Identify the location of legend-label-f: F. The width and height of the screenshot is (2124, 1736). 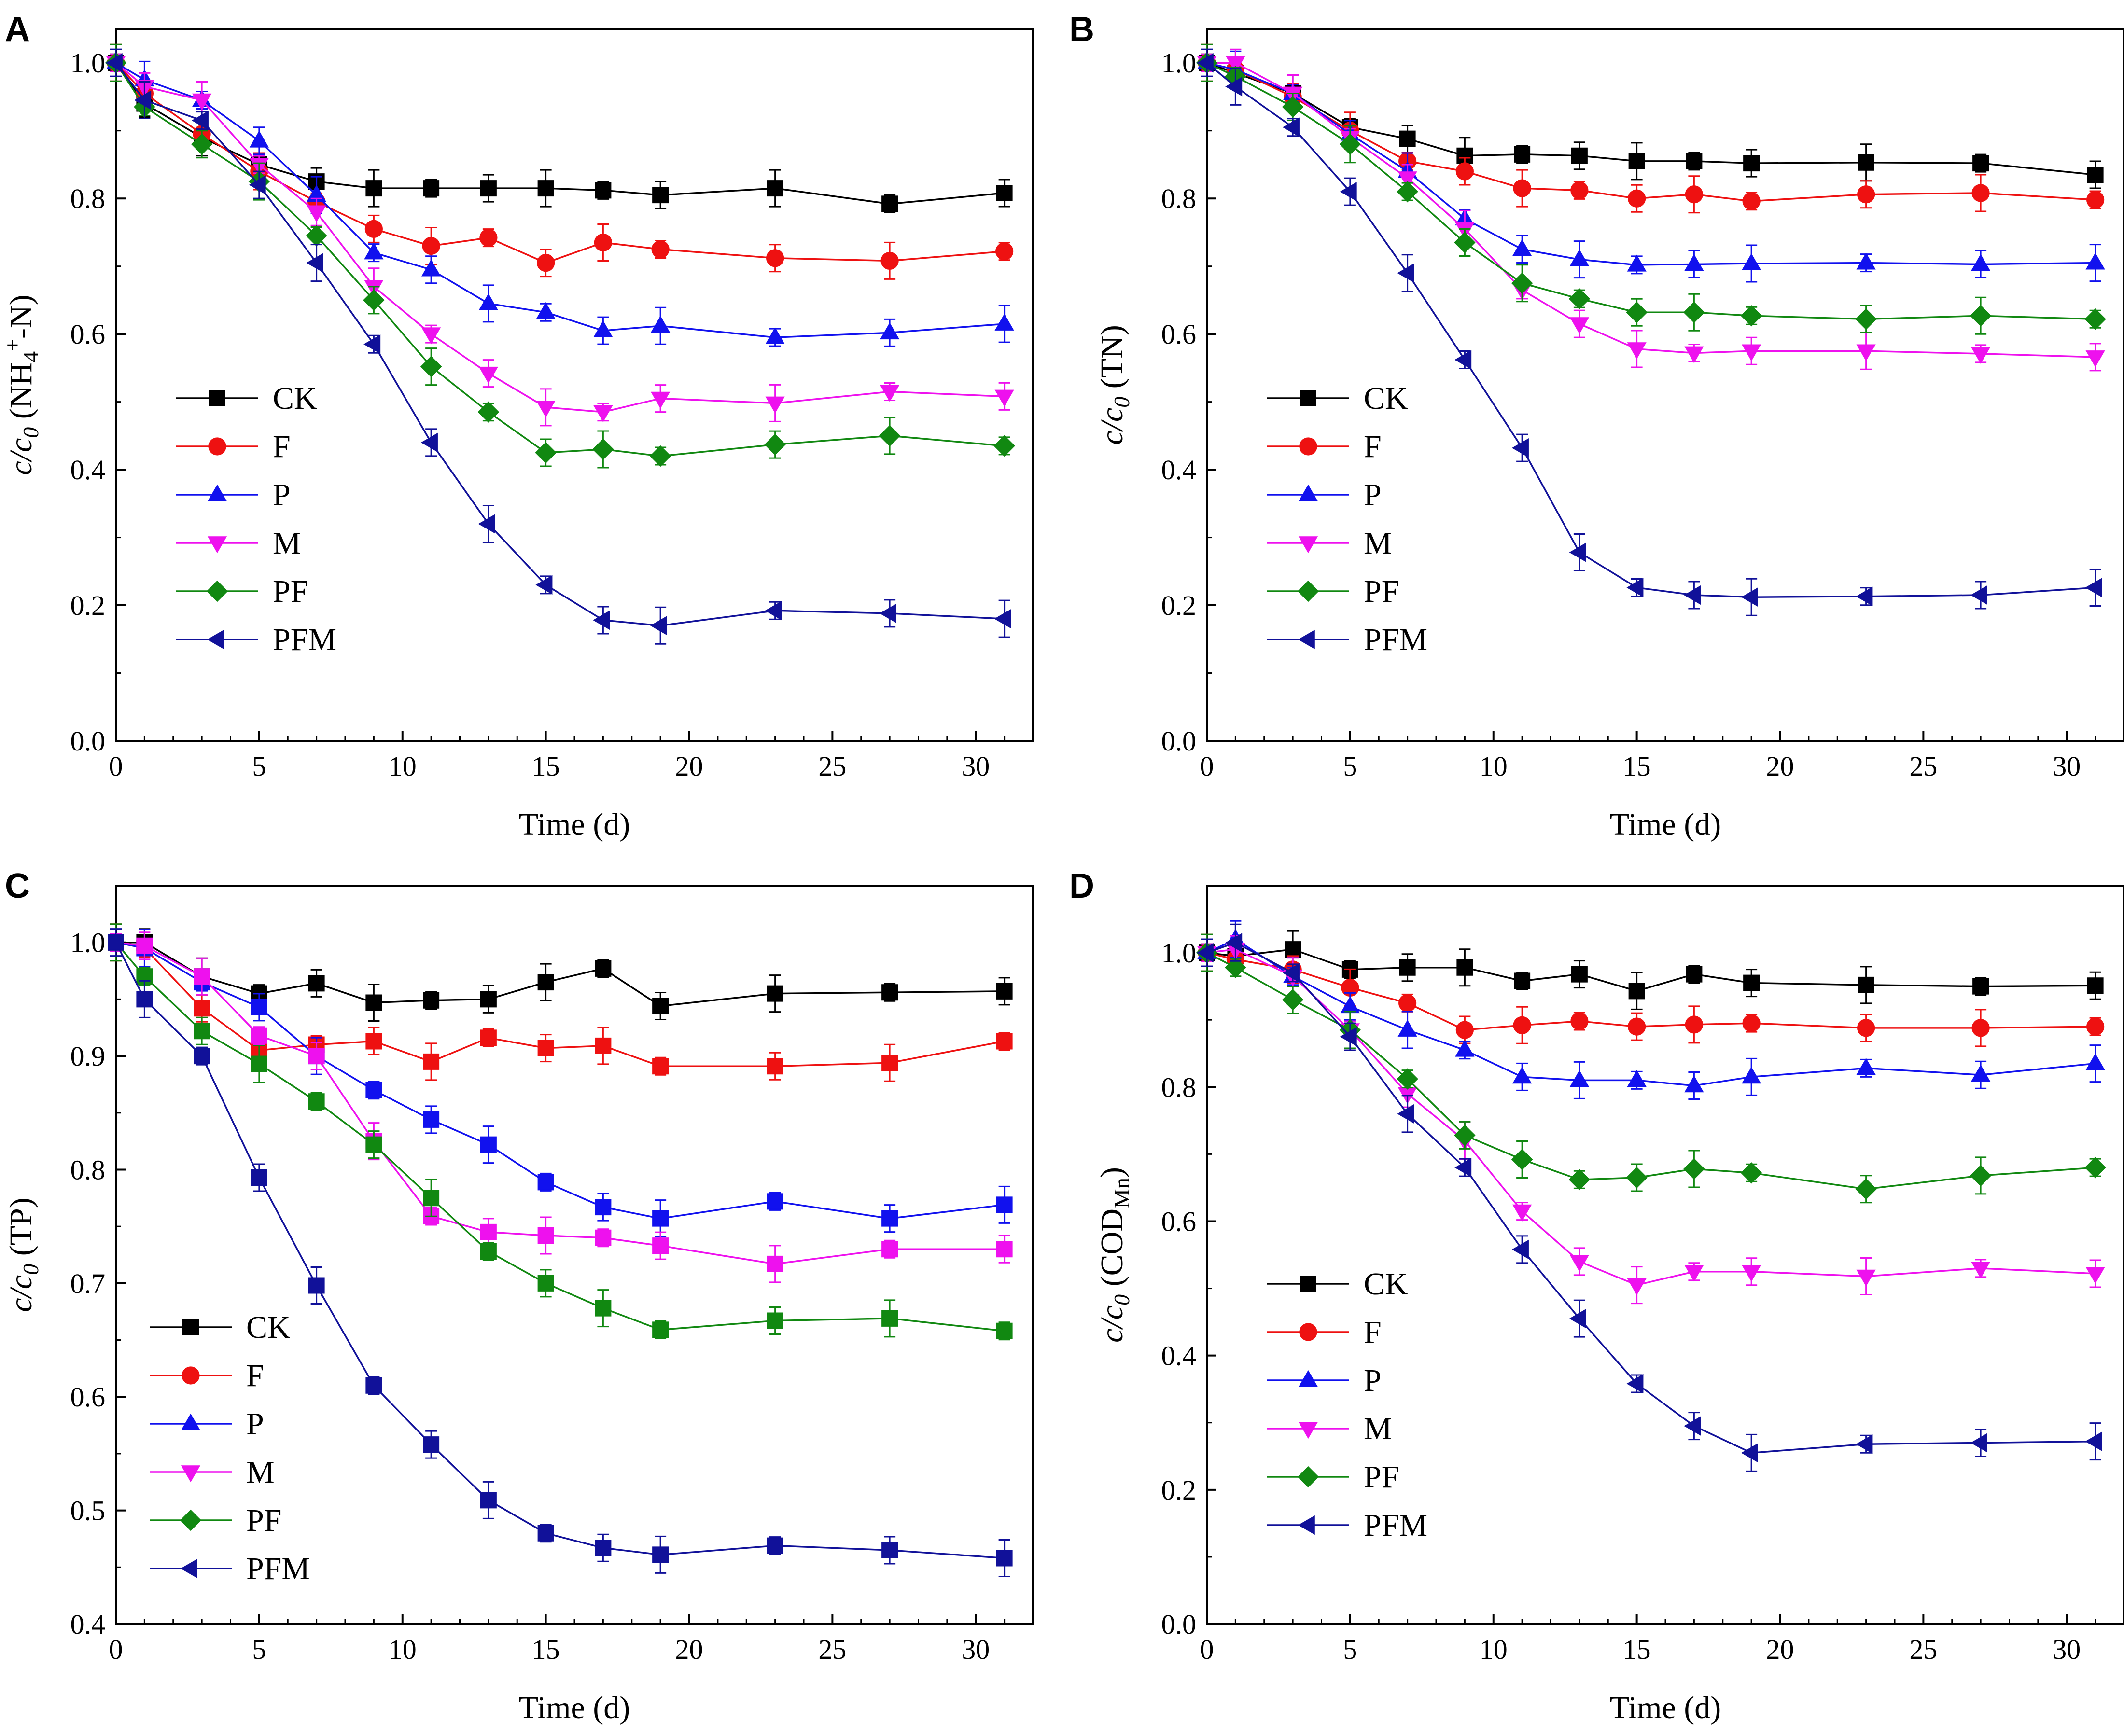
(255, 1376).